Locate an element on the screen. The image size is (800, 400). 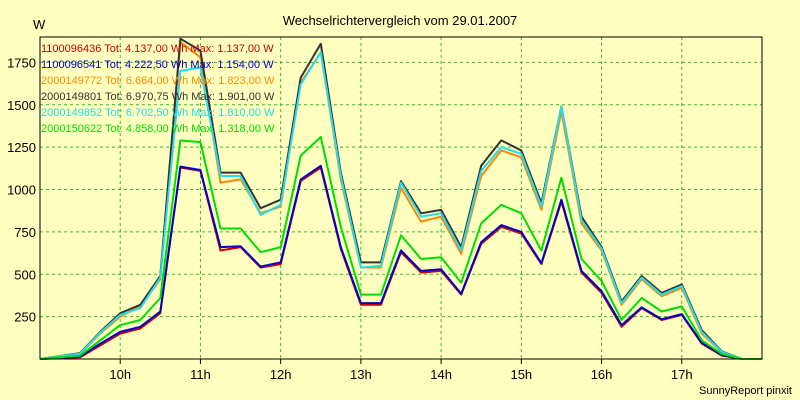
y-axis-ticks: 250 500 750 1000 1250 1500 1750 is located at coordinates (21, 189).